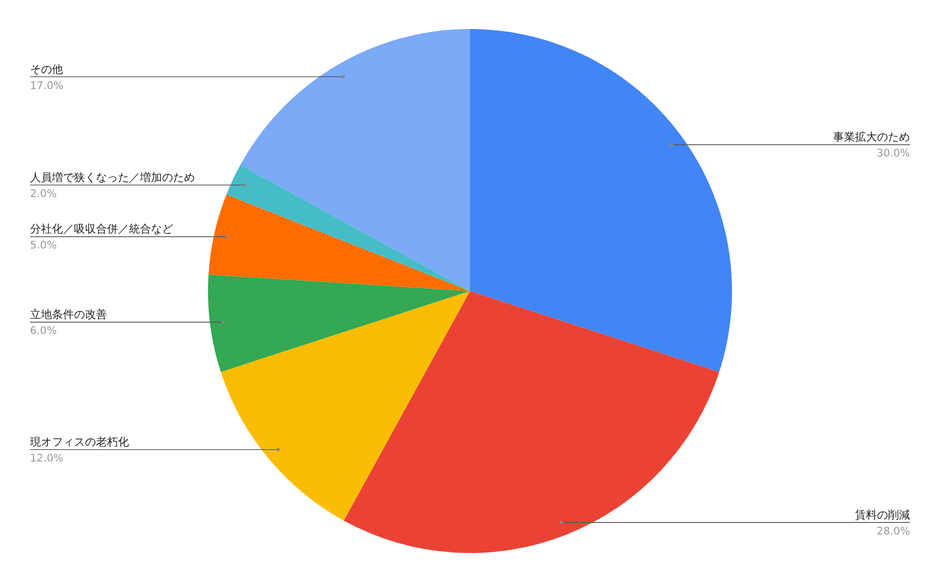 The image size is (940, 583). What do you see at coordinates (47, 86) in the screenshot?
I see `data-label: 17.0%` at bounding box center [47, 86].